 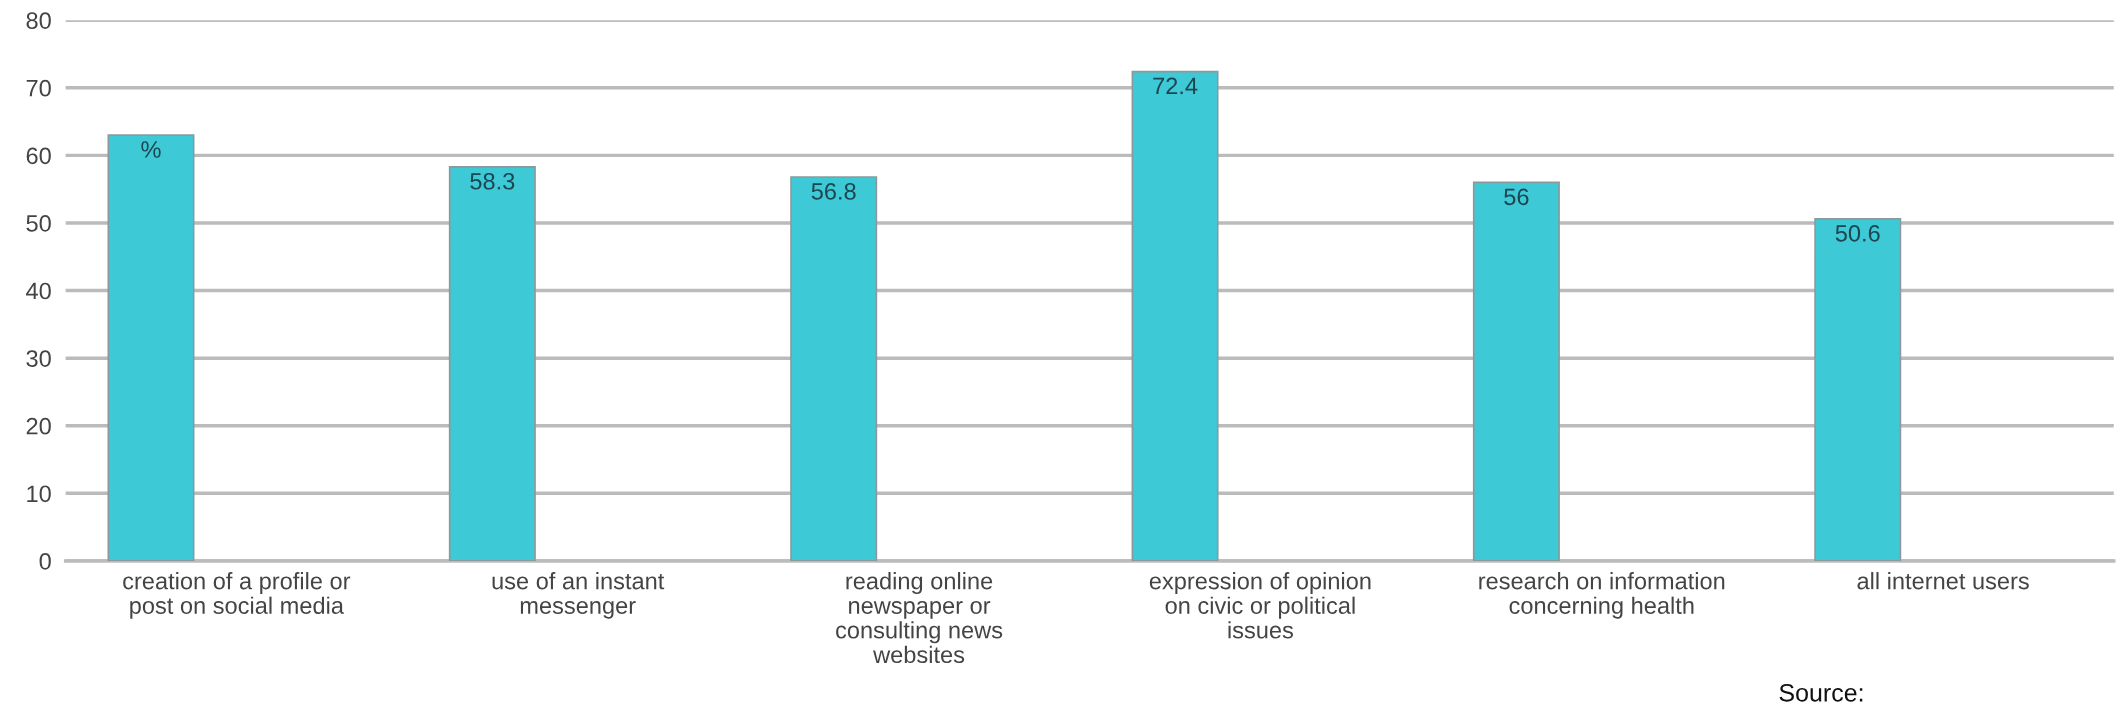 I want to click on source-note: Source:, so click(x=1821, y=692).